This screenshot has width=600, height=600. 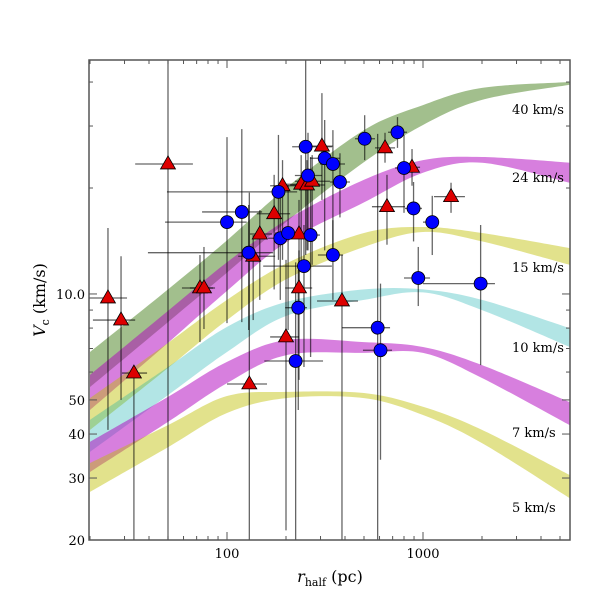 What do you see at coordinates (70, 295) in the screenshot?
I see `y-tick-label: 10.0` at bounding box center [70, 295].